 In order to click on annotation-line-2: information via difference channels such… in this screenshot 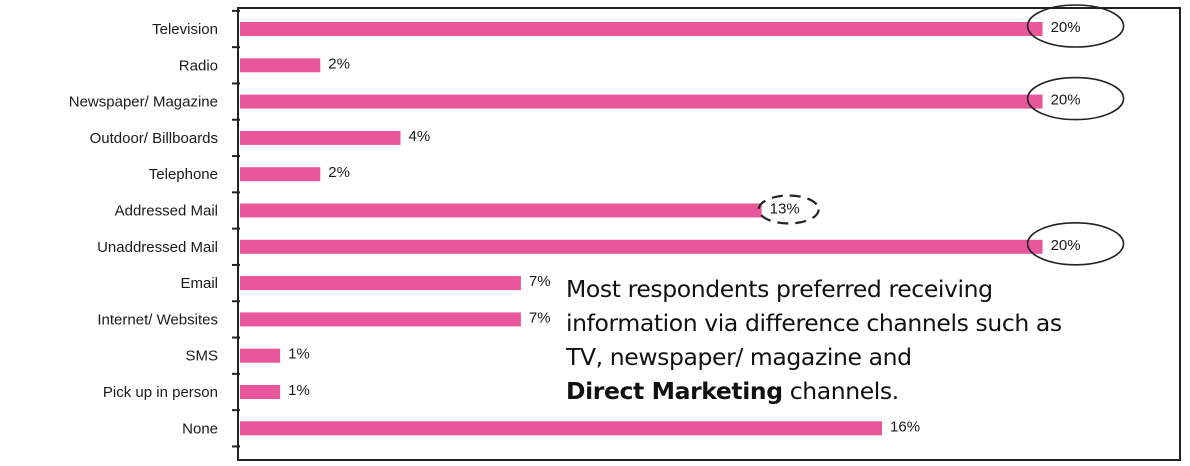, I will do `click(814, 323)`.